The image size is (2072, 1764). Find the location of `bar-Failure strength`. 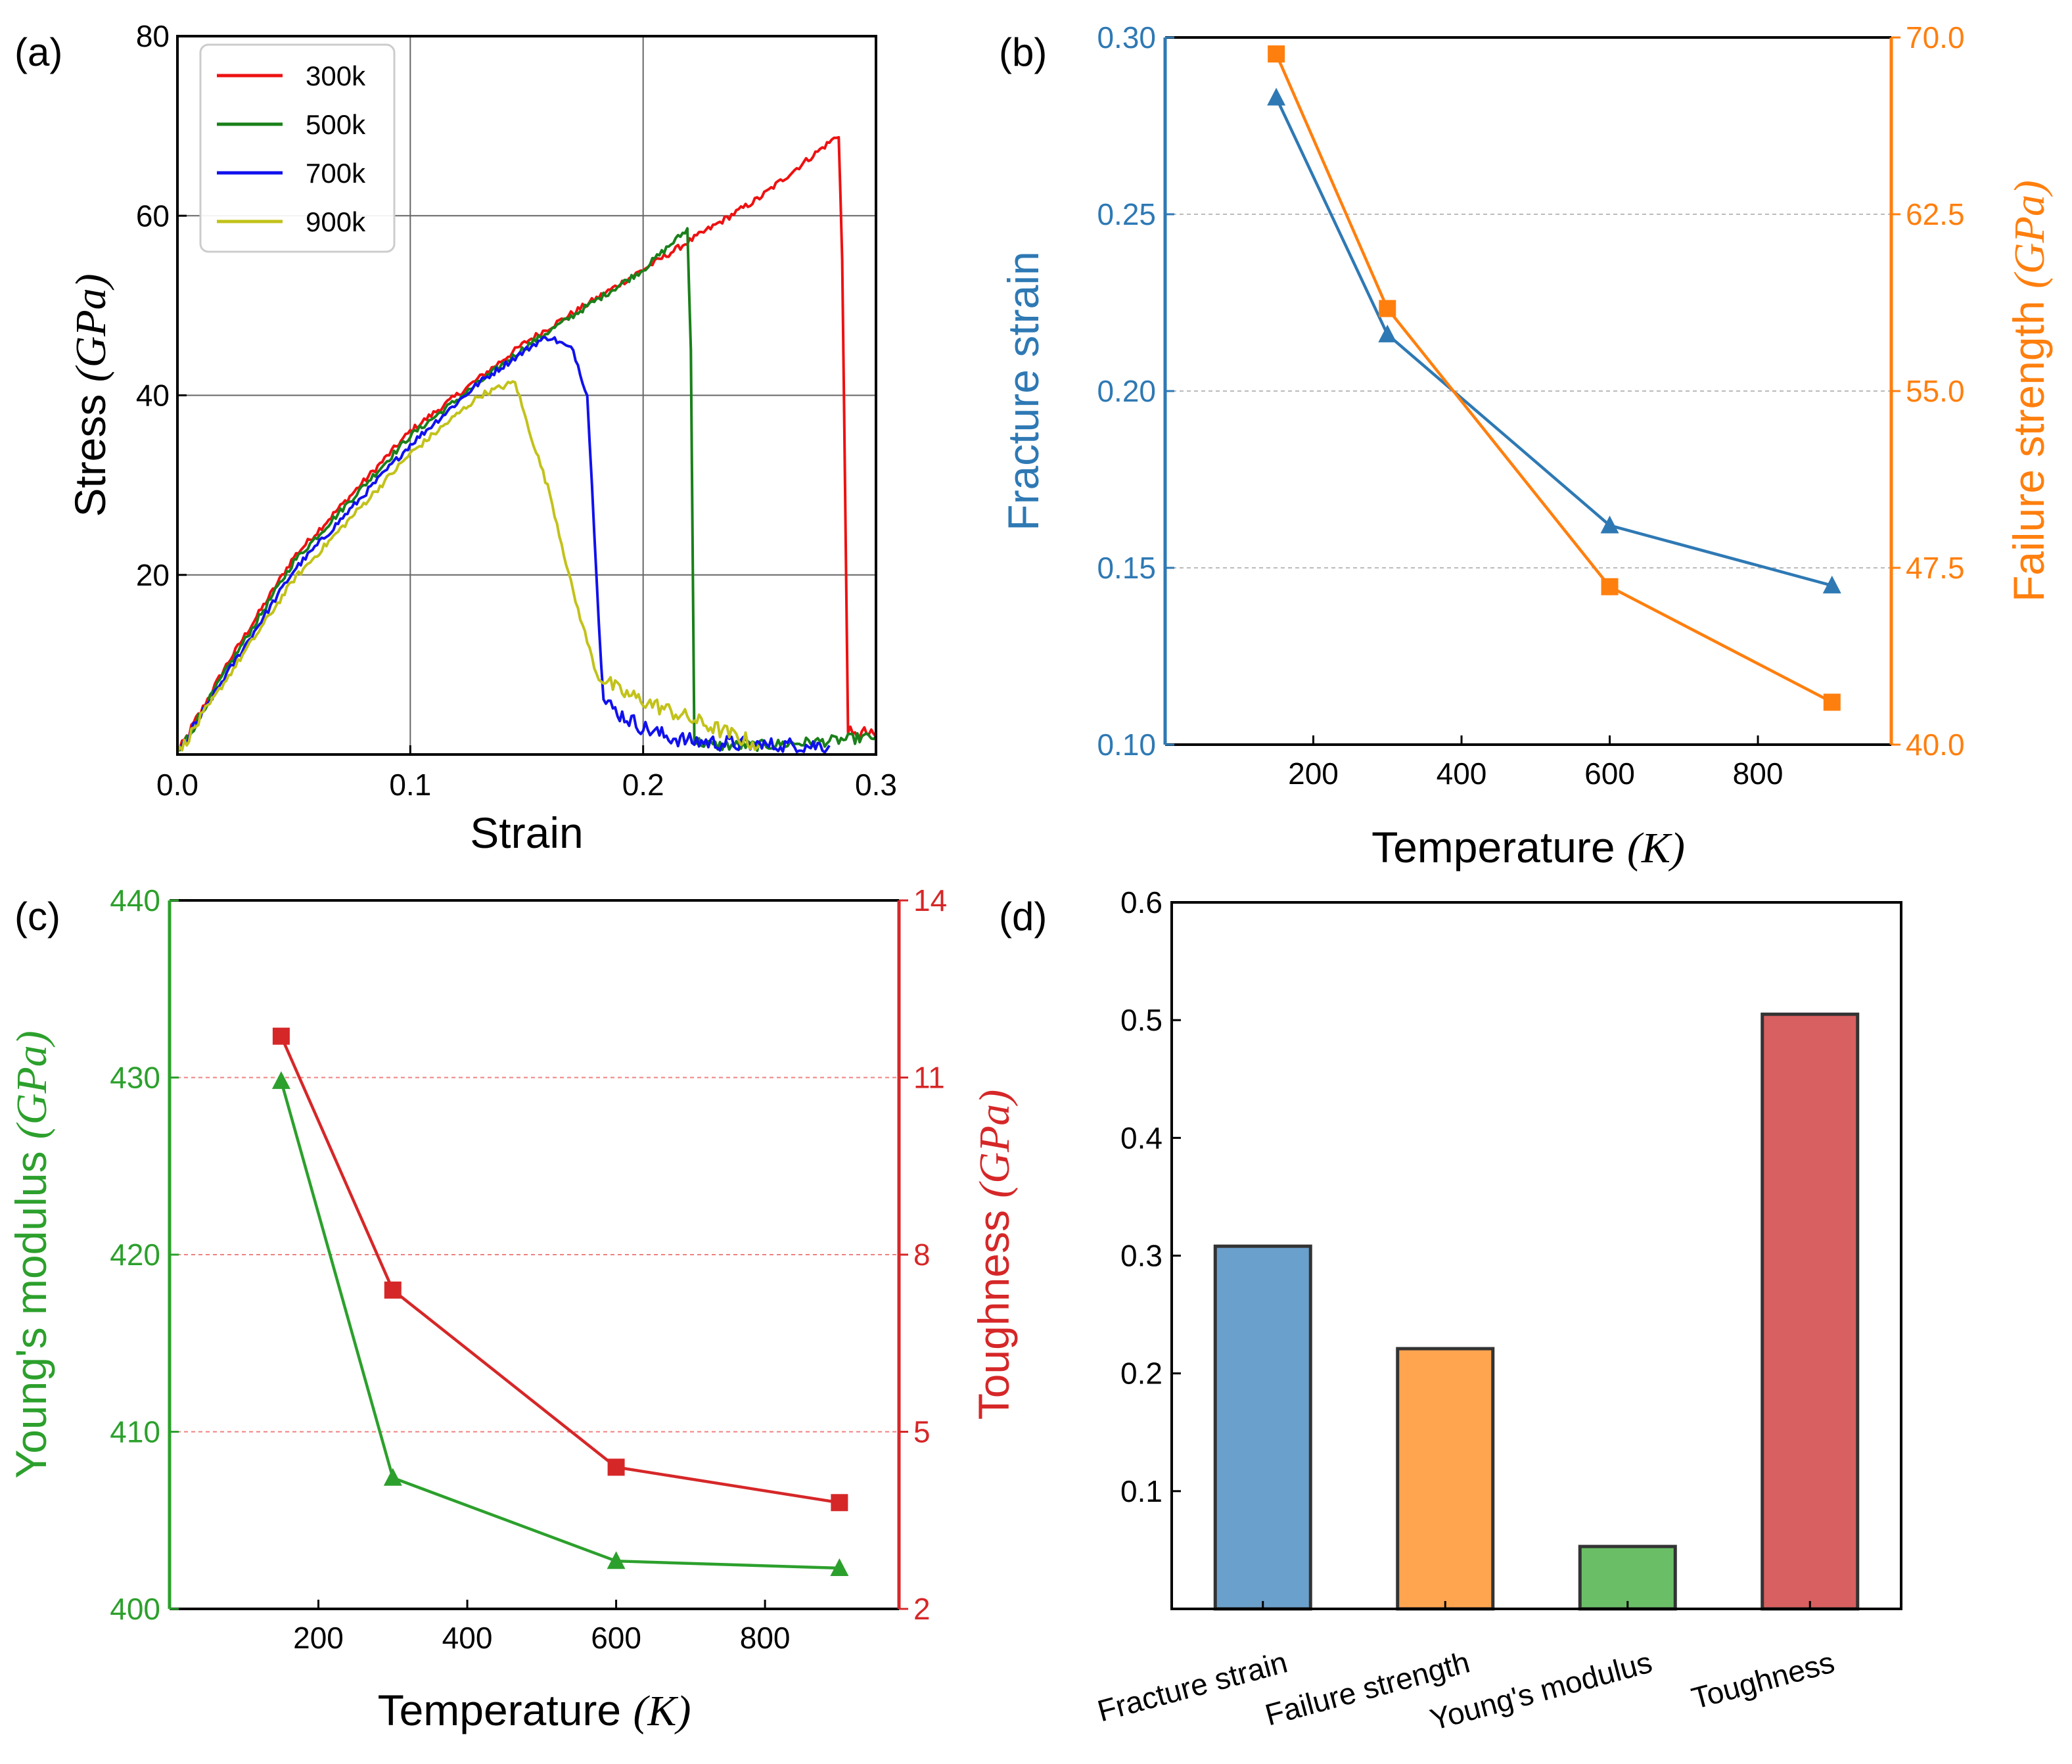

bar-Failure strength is located at coordinates (1445, 1479).